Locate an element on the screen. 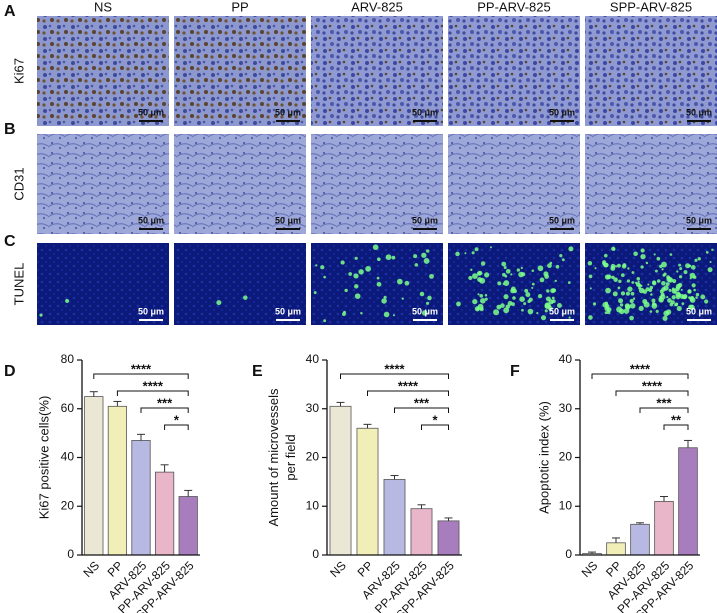 Image resolution: width=717 pixels, height=613 pixels. y-tick-label: 20 is located at coordinates (566, 457).